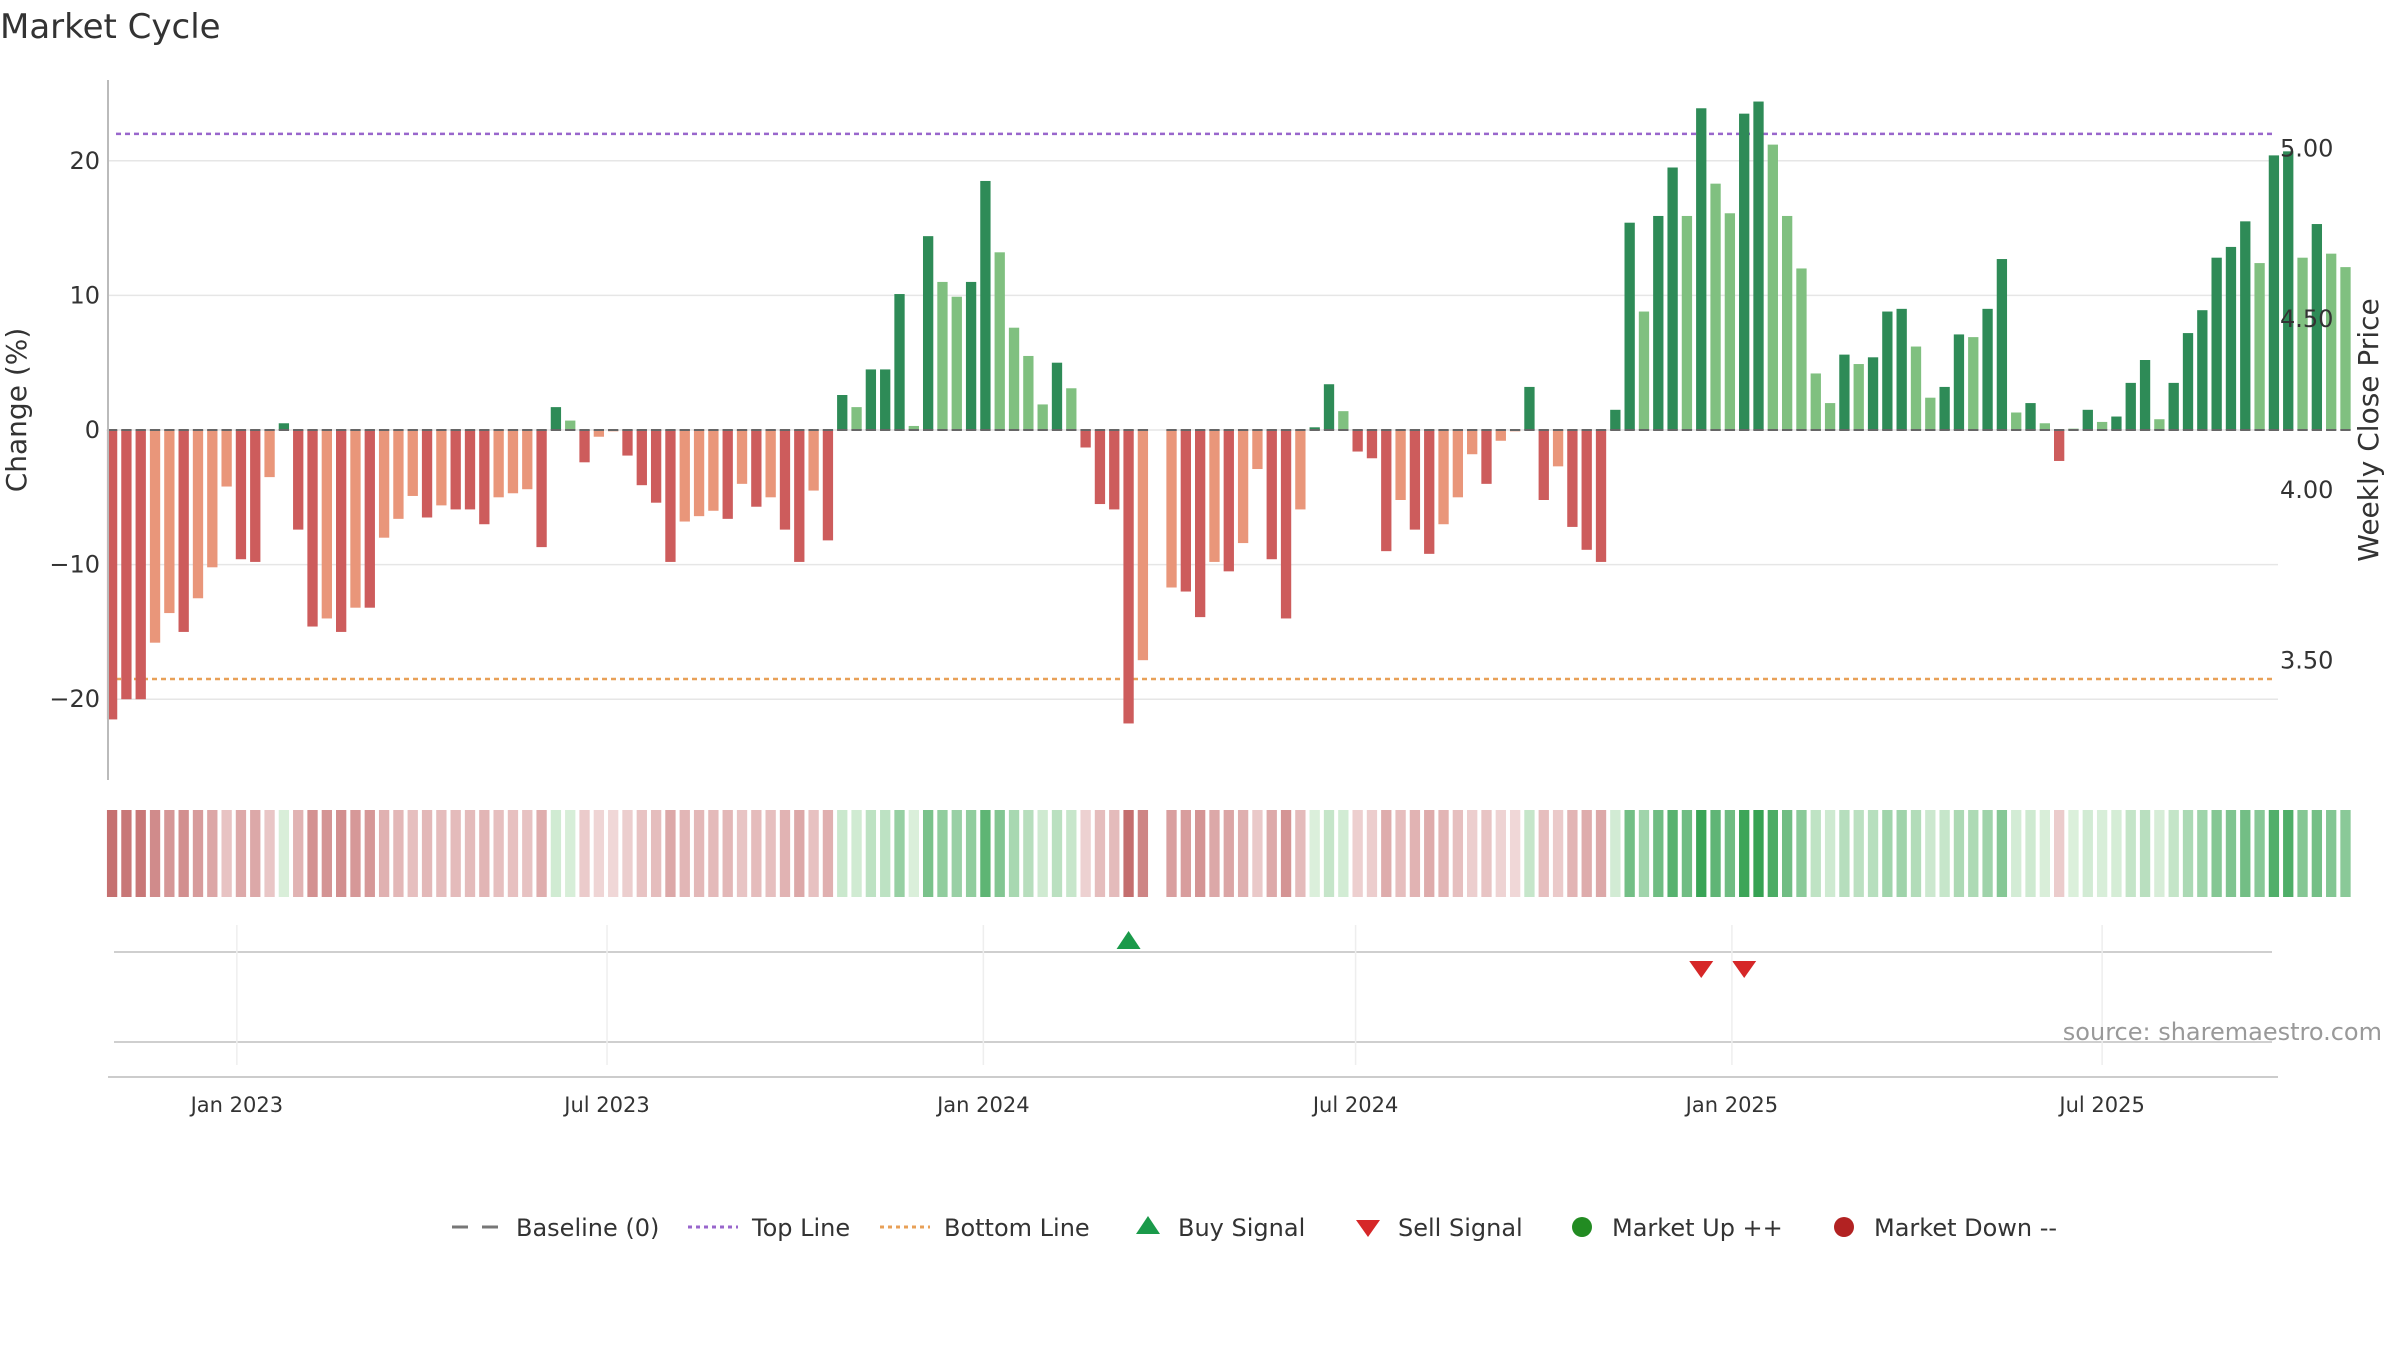  Describe the element at coordinates (555, 1228) in the screenshot. I see `legend-item: Baseline (0)` at that location.